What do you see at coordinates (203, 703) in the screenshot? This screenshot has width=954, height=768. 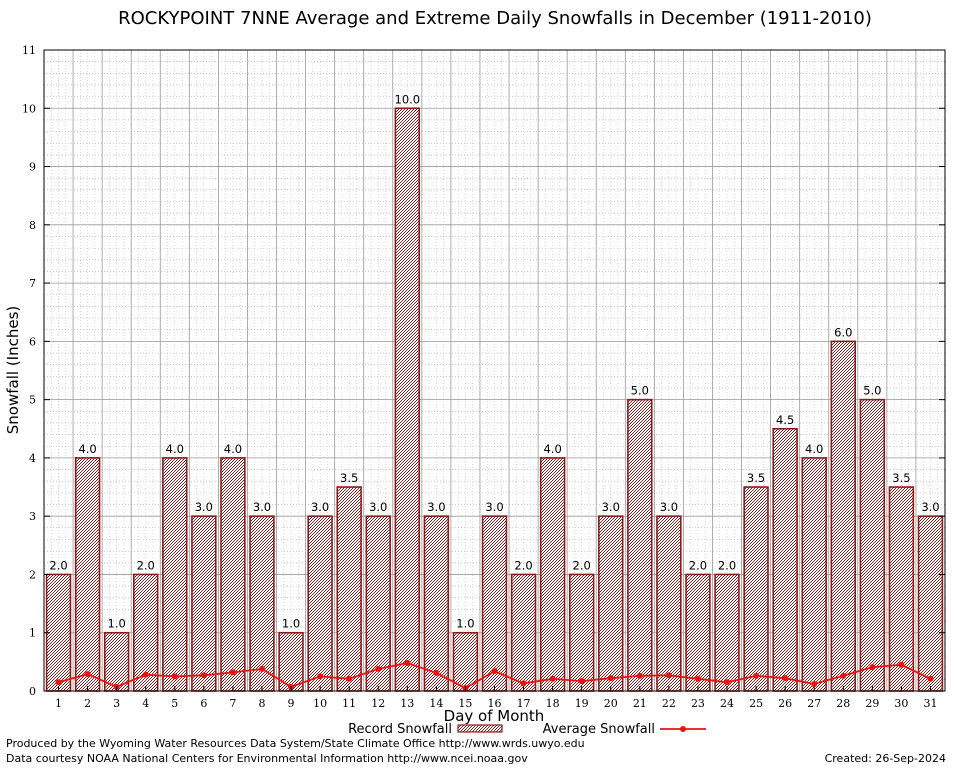 I see `x-tick-label: 6` at bounding box center [203, 703].